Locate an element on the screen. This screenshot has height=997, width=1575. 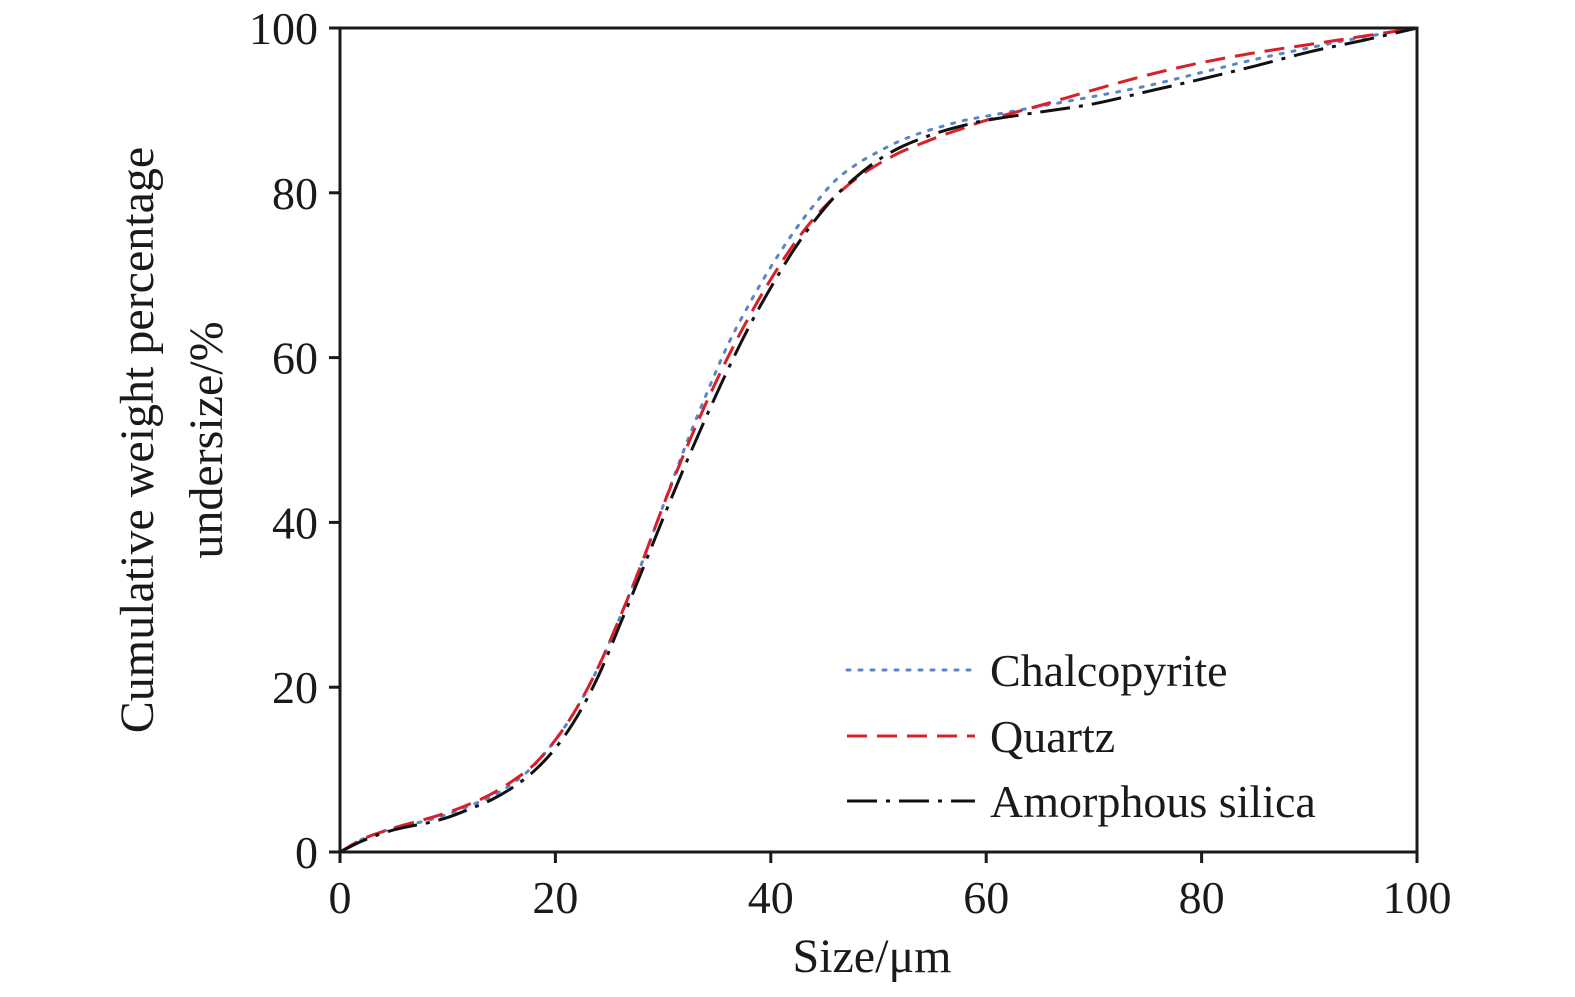
x-tick-label: 80 is located at coordinates (1202, 897).